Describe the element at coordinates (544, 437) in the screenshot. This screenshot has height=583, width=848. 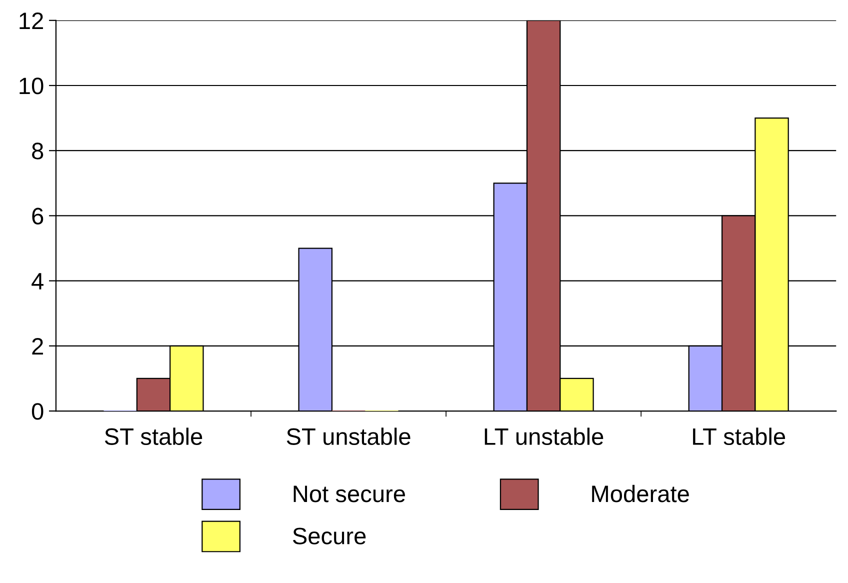
I see `x-tick-label: LT unstable` at that location.